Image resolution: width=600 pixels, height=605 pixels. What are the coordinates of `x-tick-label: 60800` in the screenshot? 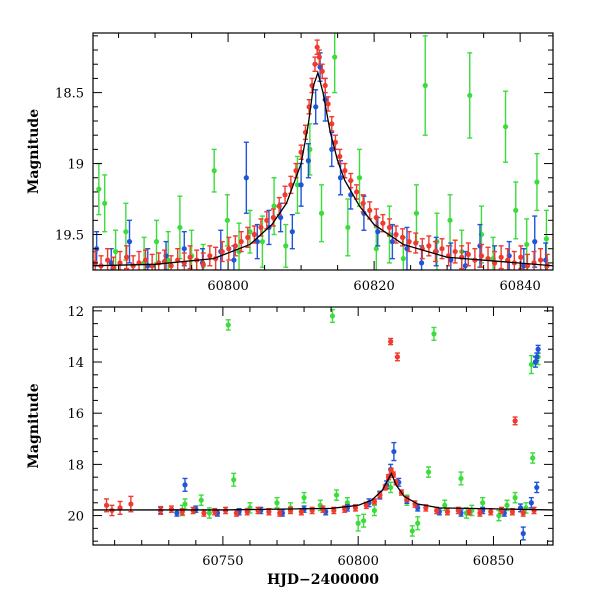 It's located at (357, 561).